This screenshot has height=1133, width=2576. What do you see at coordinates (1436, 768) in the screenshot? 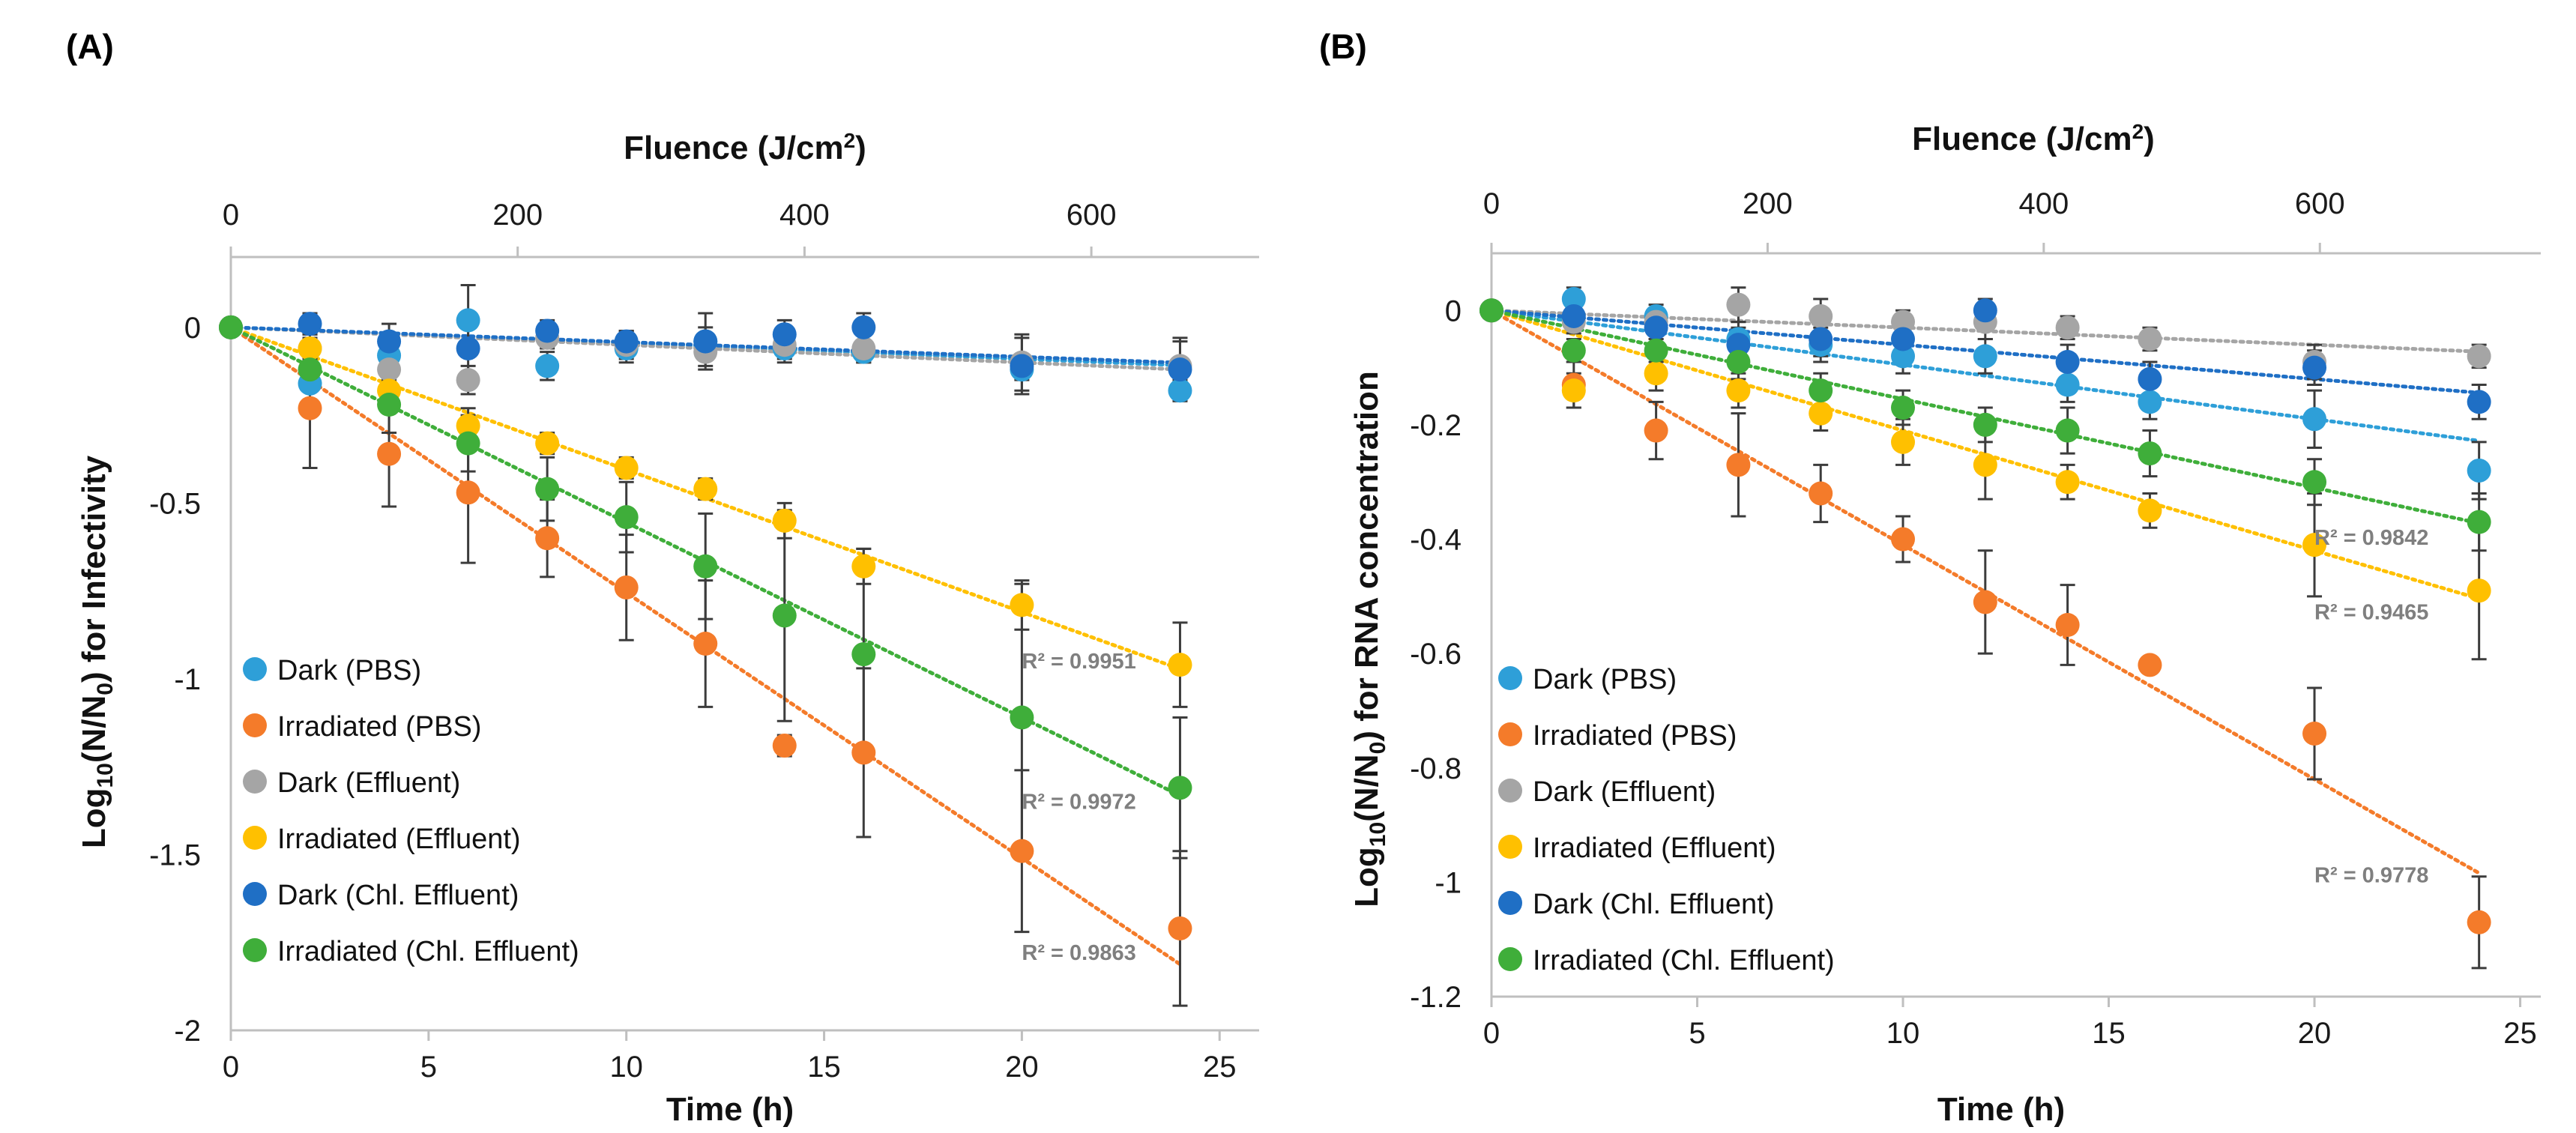
I see `y-axis-tick-label: -0.8` at bounding box center [1436, 768].